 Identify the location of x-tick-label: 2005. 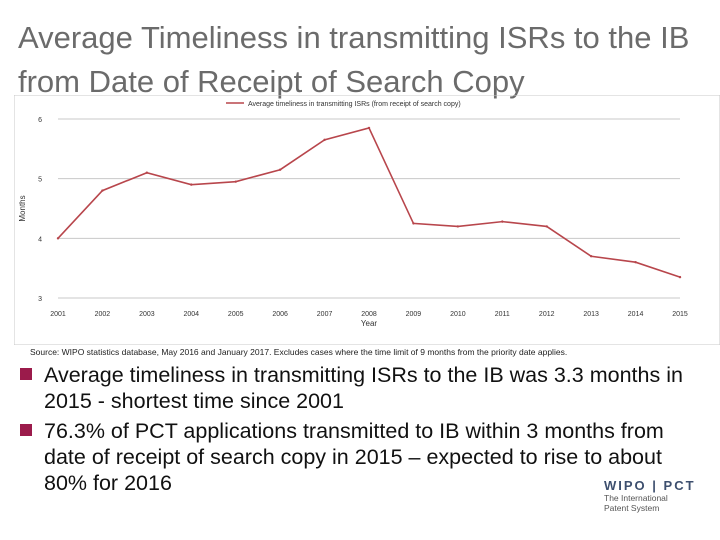
(236, 314).